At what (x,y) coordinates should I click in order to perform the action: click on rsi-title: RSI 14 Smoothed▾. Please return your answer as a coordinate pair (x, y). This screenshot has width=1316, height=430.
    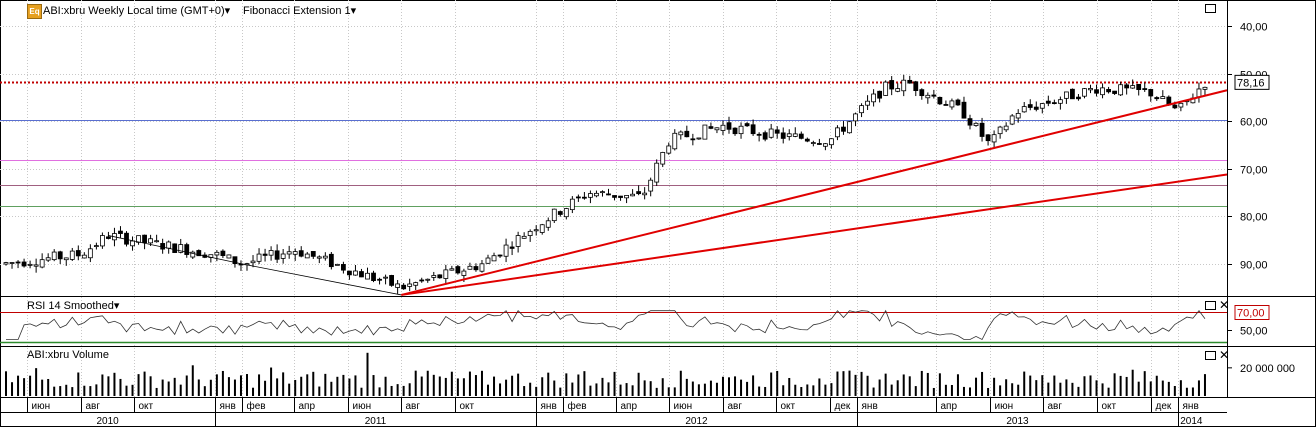
    Looking at the image, I should click on (73, 305).